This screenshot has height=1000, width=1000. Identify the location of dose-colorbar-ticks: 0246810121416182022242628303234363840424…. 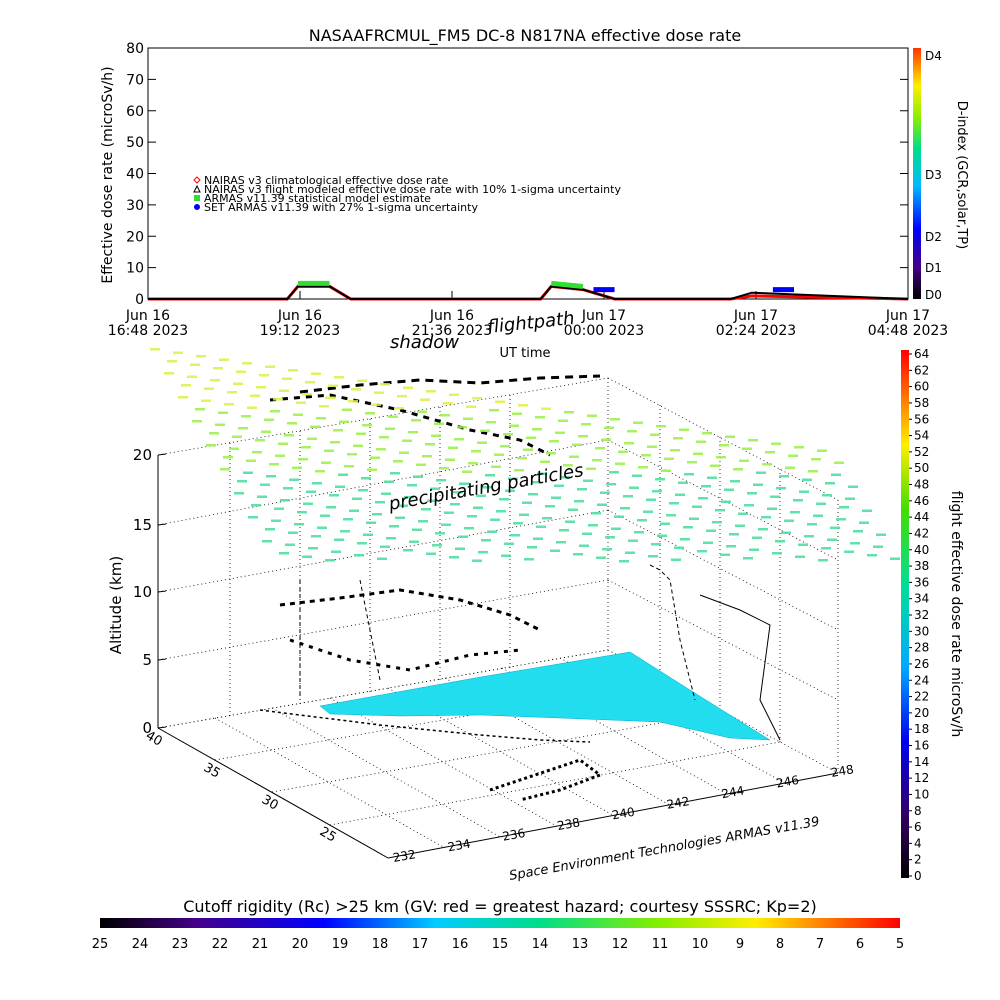
(919, 615).